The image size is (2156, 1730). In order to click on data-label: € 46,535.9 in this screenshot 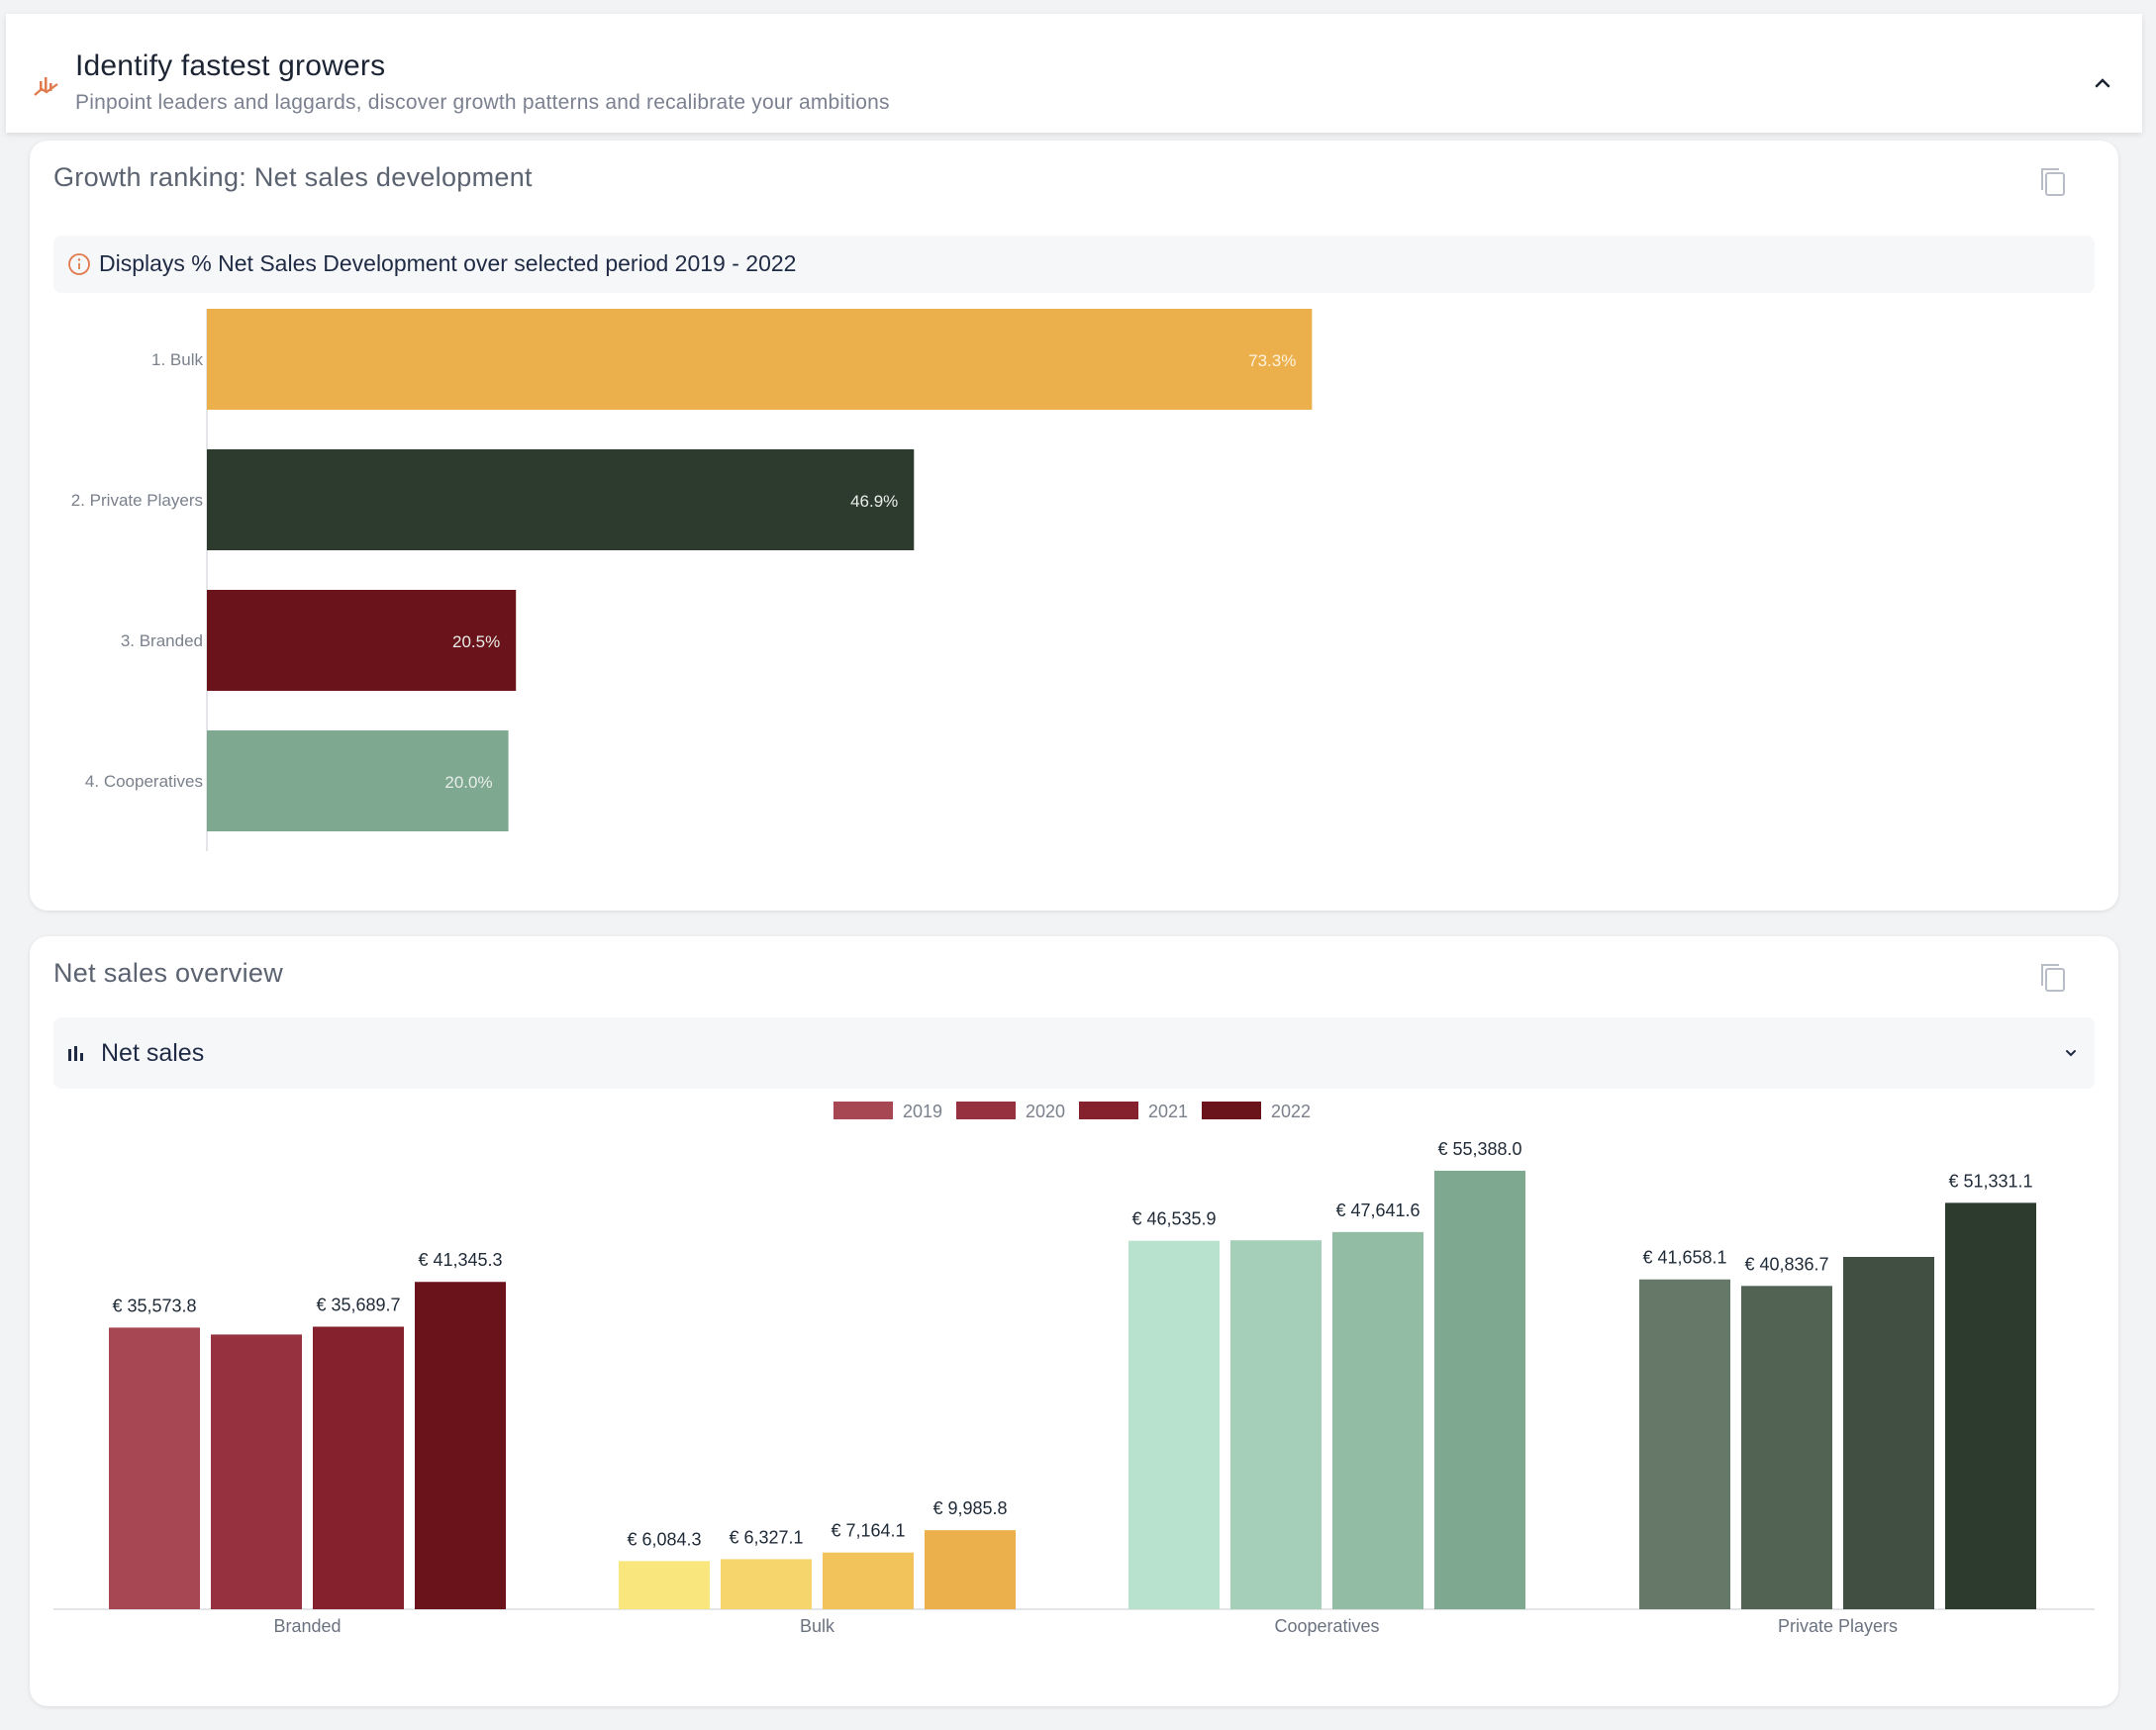, I will do `click(1173, 1219)`.